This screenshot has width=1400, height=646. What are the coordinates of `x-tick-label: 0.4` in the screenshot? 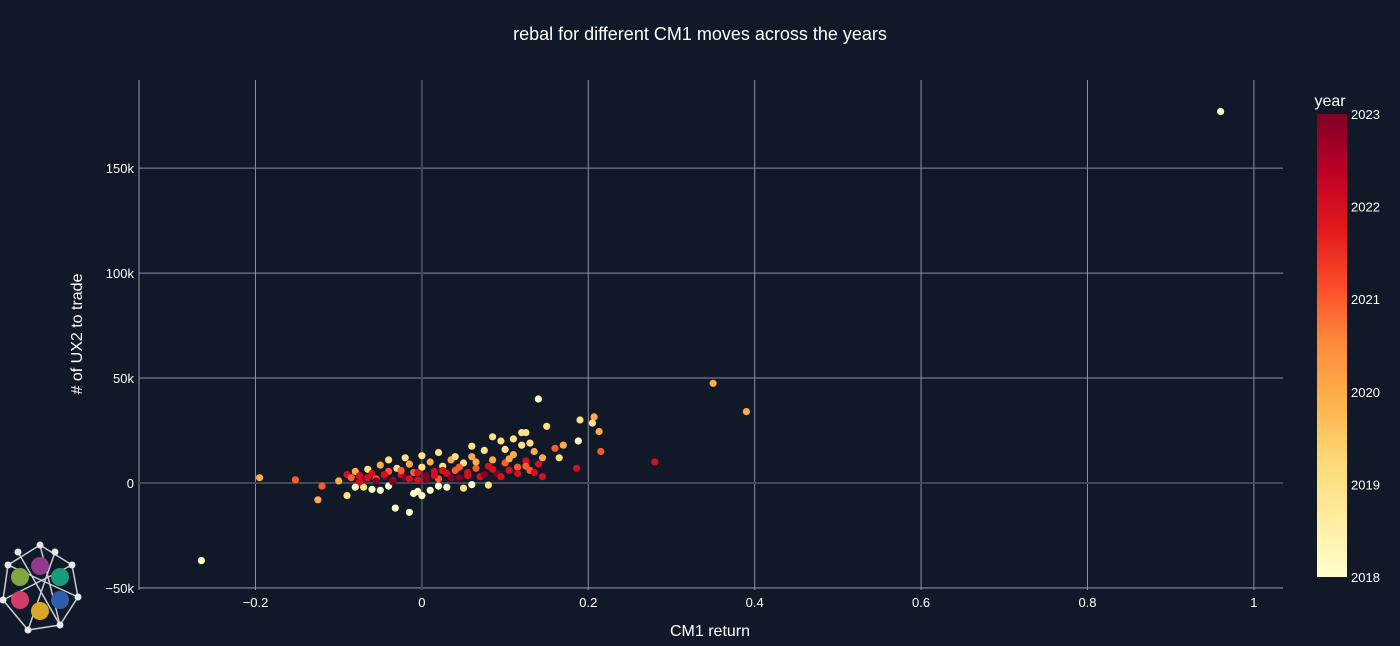 It's located at (755, 602).